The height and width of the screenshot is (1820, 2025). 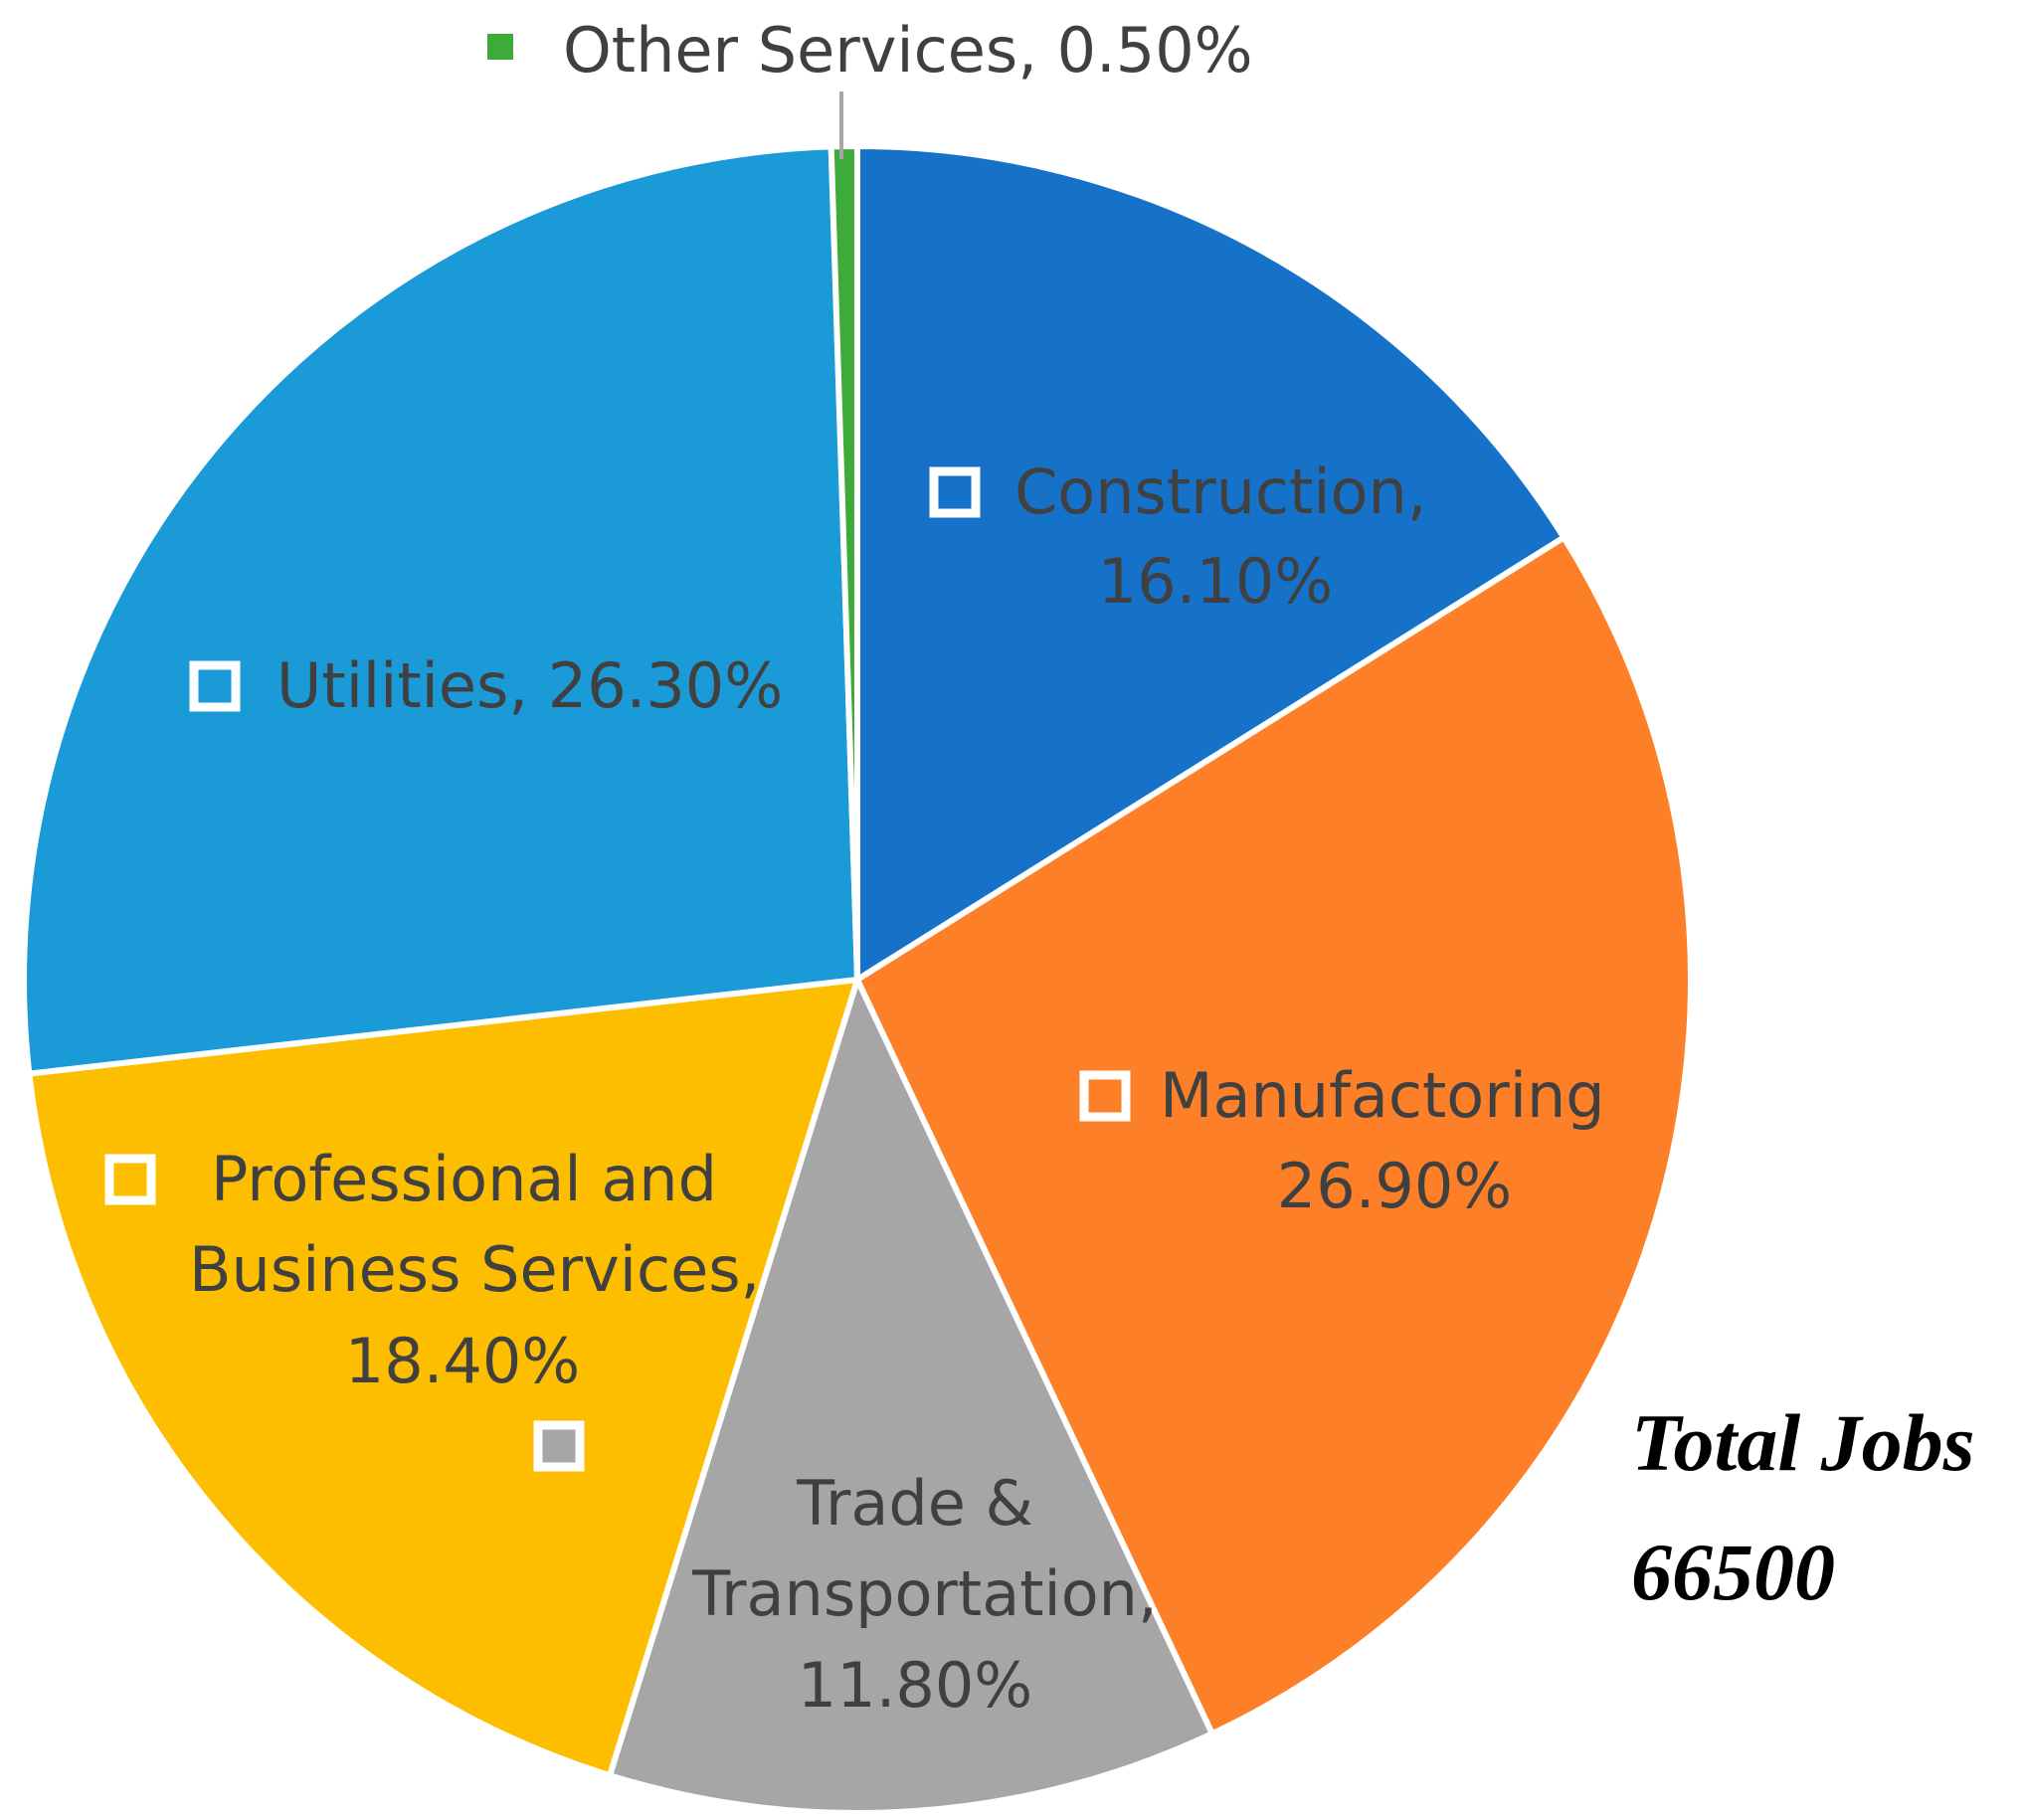 What do you see at coordinates (924, 1593) in the screenshot?
I see `trade-label-line2: Transportation,` at bounding box center [924, 1593].